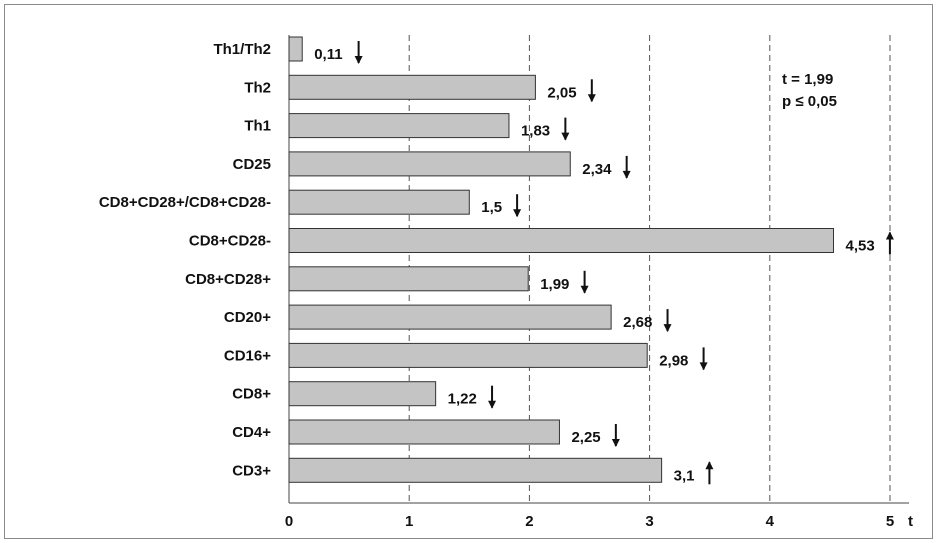 Image resolution: width=937 pixels, height=543 pixels. What do you see at coordinates (185, 202) in the screenshot?
I see `category-label: CD8+CD28+/CD8+CD28-` at bounding box center [185, 202].